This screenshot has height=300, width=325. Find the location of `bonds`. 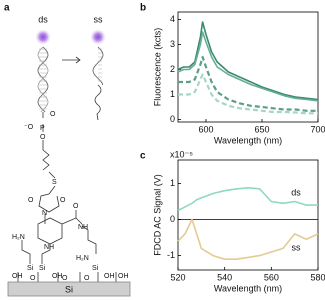

bonds is located at coordinates (67, 277).